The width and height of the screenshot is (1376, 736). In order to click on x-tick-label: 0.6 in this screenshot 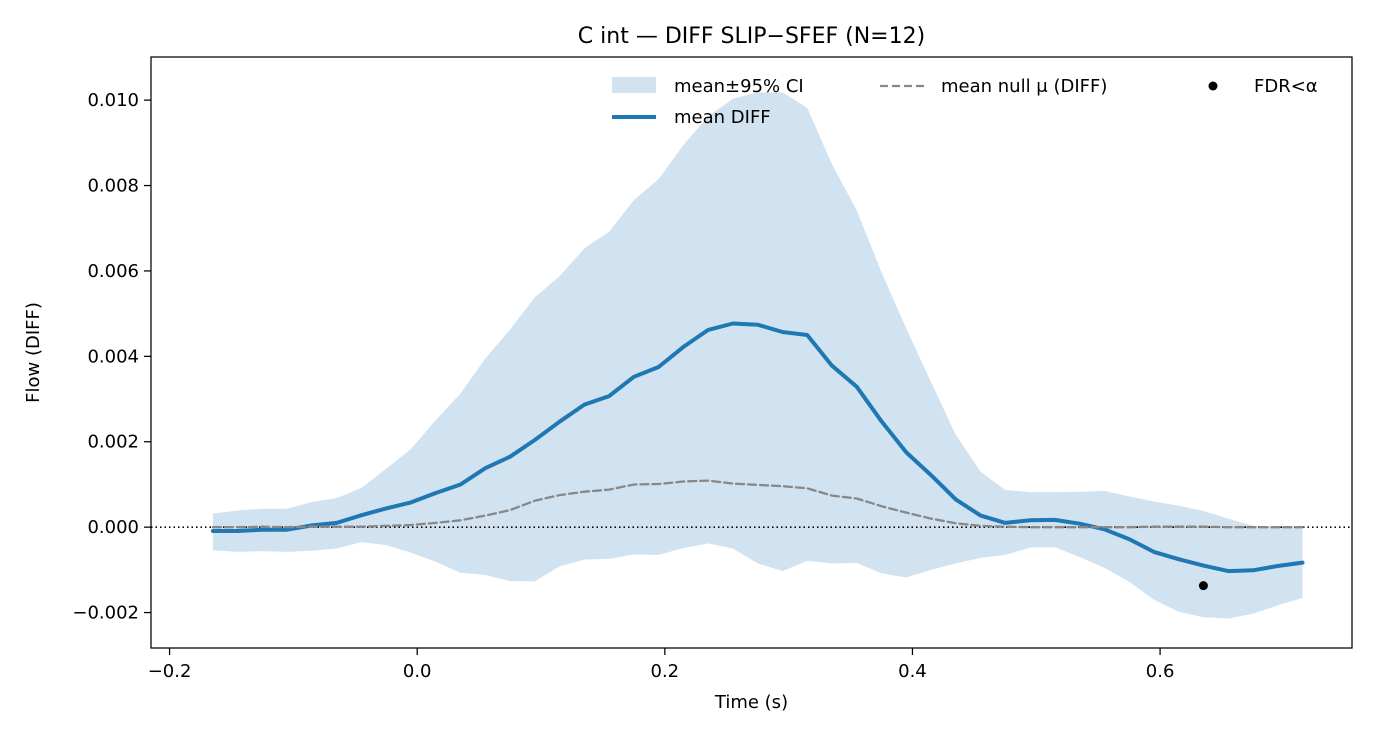, I will do `click(1160, 671)`.